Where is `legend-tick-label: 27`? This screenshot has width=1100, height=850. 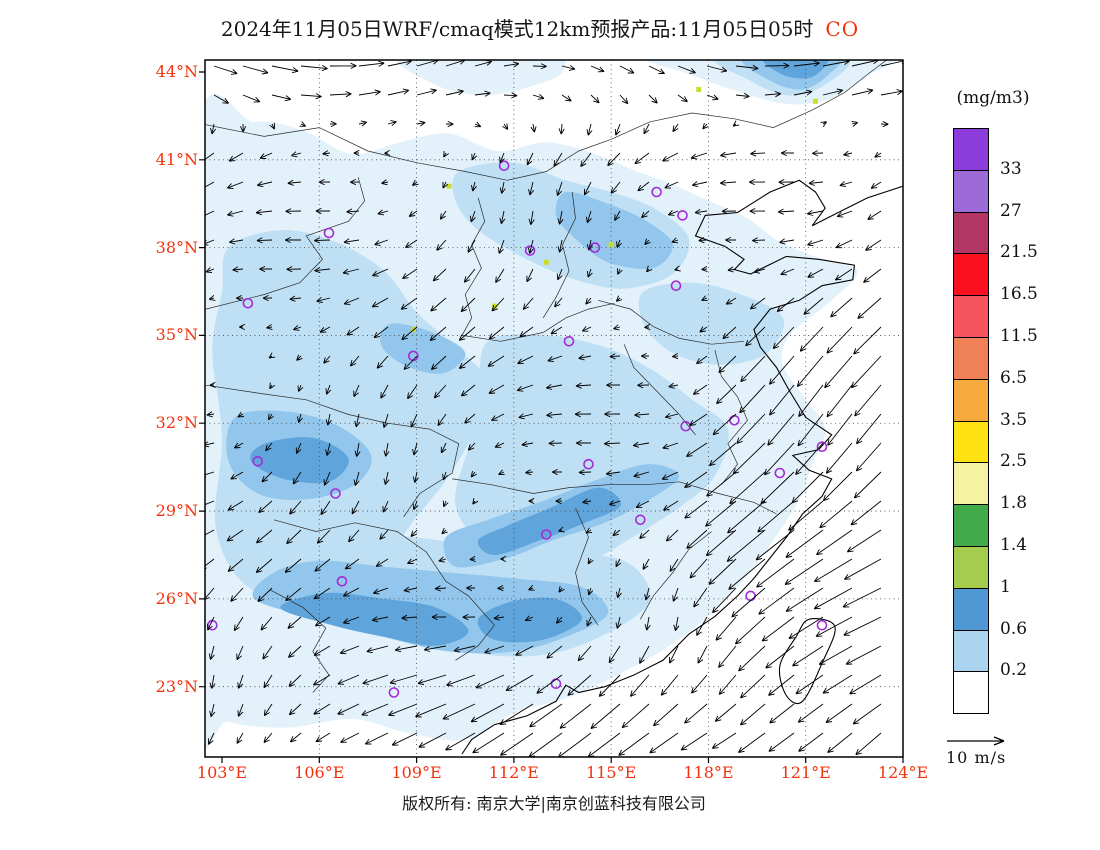
legend-tick-label: 27 is located at coordinates (1011, 210).